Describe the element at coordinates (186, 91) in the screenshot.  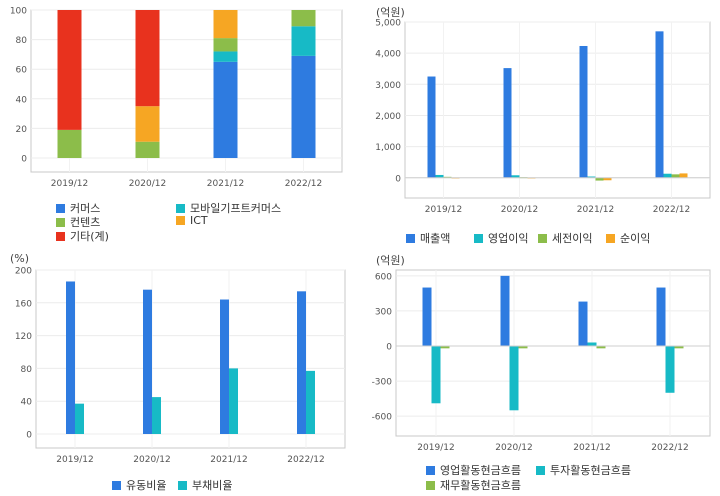
I see `plot-frame` at that location.